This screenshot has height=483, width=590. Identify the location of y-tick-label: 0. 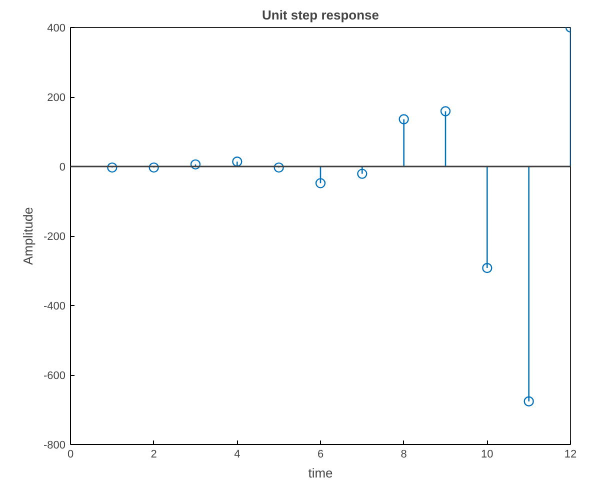
(62, 168).